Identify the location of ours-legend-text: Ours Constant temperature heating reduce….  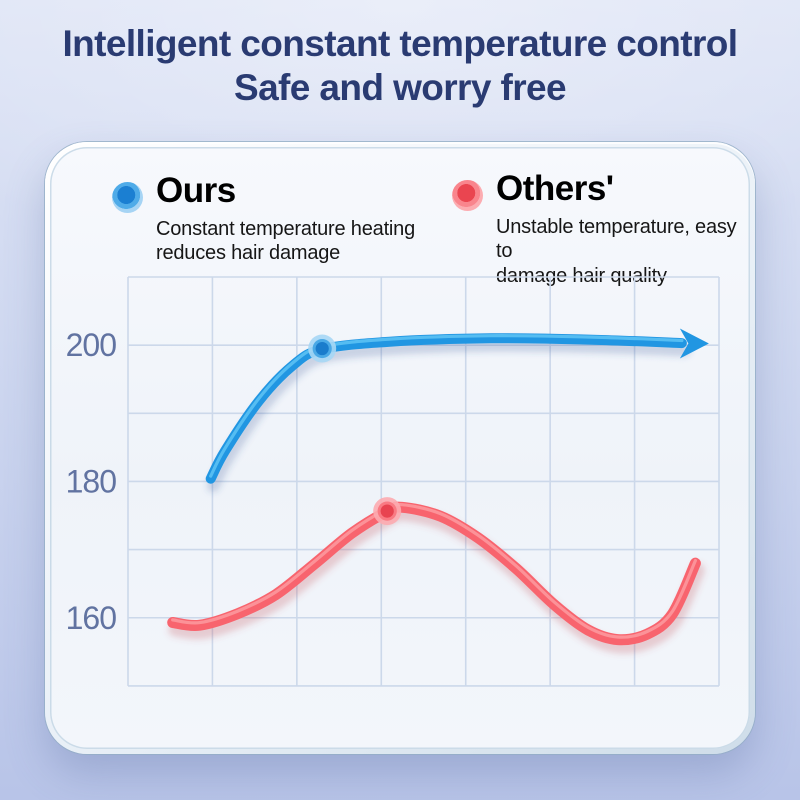
(285, 218).